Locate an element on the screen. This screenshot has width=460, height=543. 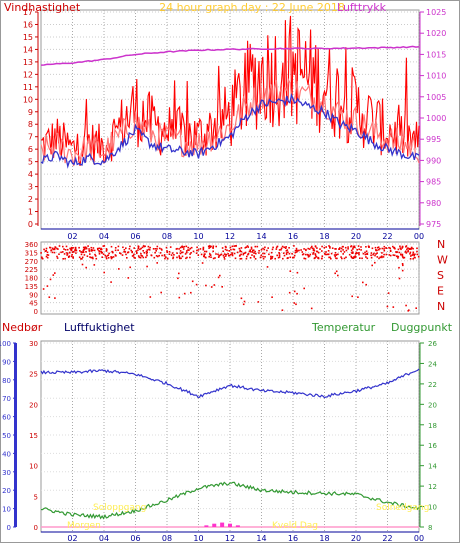
wind-average-line is located at coordinates (230, 122).